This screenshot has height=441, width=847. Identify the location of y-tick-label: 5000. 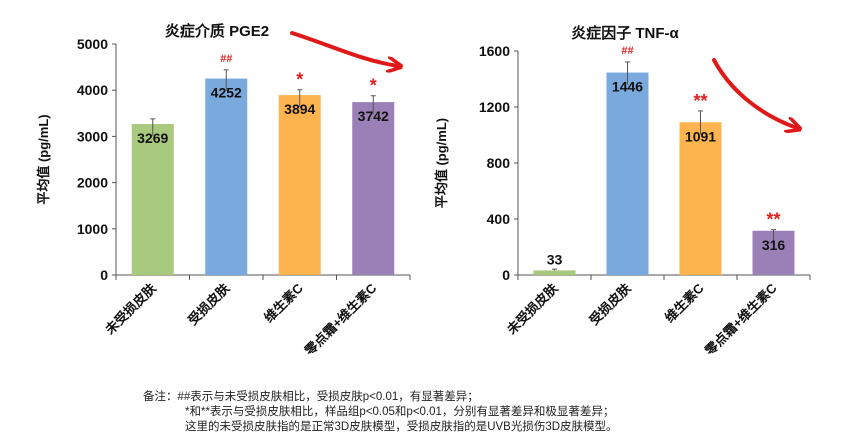
(92, 44).